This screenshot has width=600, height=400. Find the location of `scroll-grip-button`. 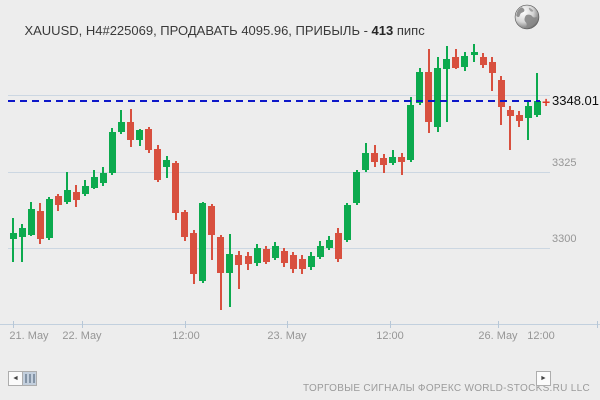

scroll-grip-button is located at coordinates (29, 378).